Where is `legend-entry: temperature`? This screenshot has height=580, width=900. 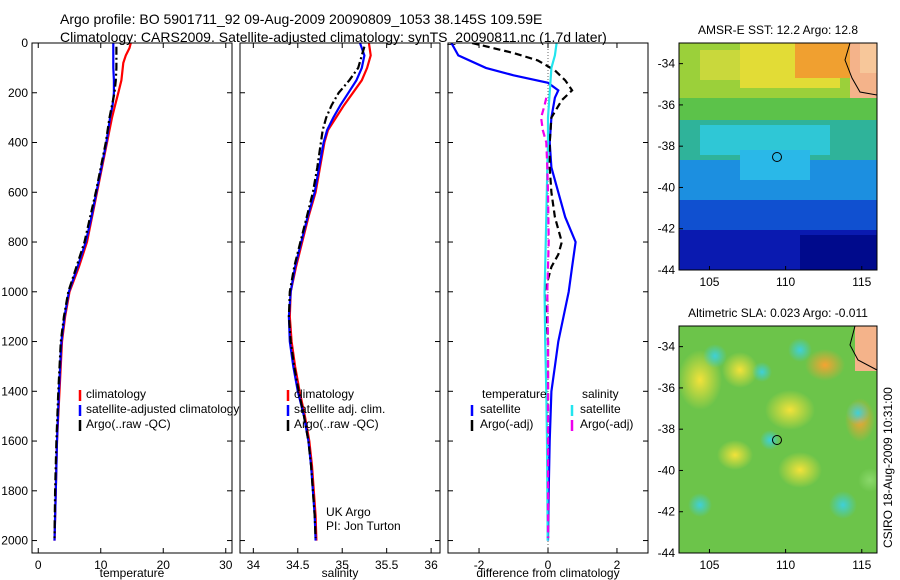
legend-entry: temperature is located at coordinates (514, 394).